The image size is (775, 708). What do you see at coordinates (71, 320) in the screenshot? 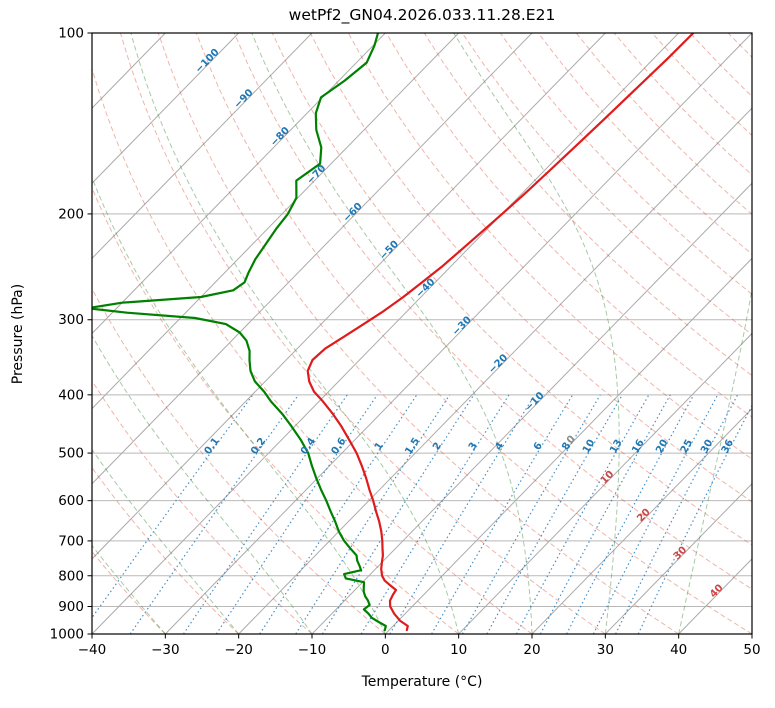
I see `y-tick-label: 300` at bounding box center [71, 320].